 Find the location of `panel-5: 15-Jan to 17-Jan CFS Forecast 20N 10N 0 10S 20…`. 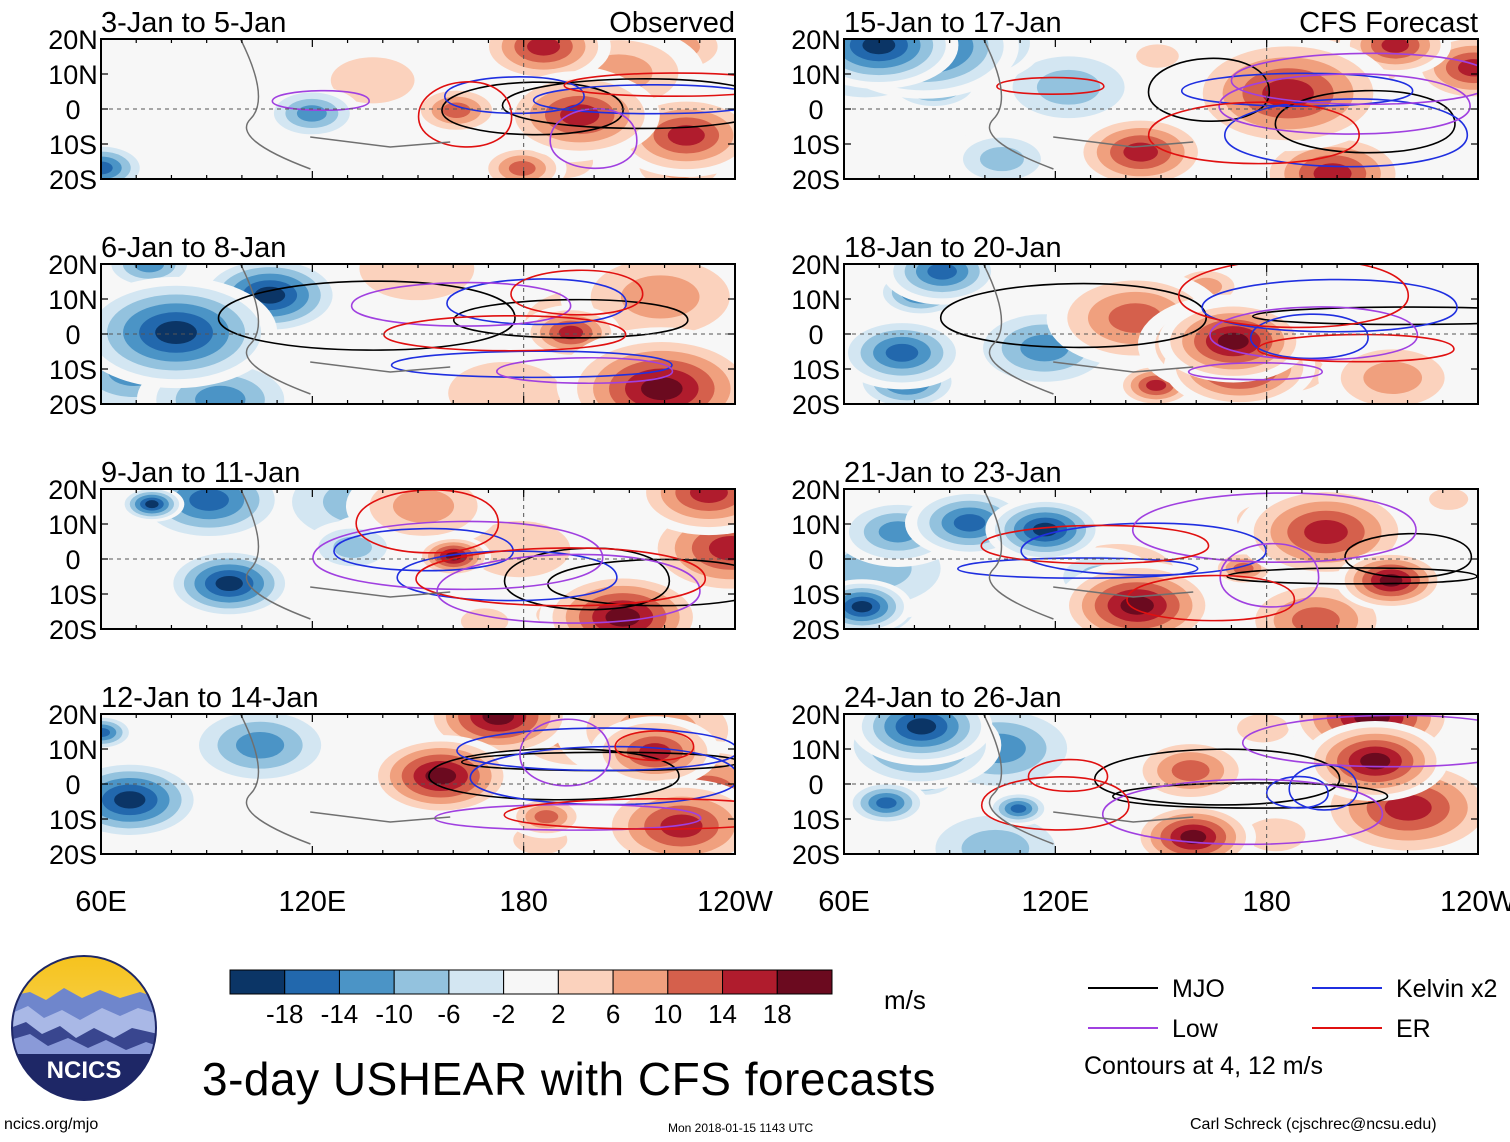

panel-5: 15-Jan to 17-Jan CFS Forecast 20N 10N 0 10S 20… is located at coordinates (1135, 101).